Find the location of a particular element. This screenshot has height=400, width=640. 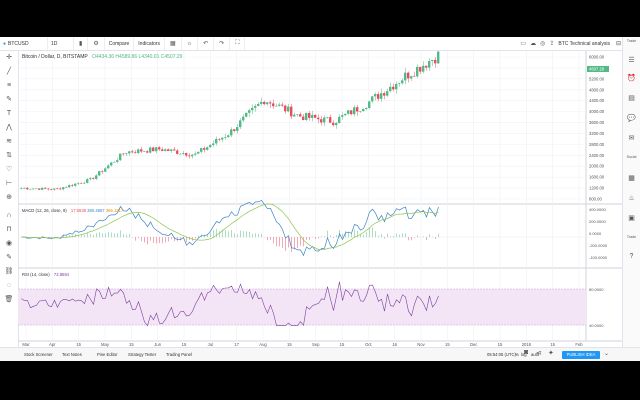

text-tool-icon: T is located at coordinates (9, 113).